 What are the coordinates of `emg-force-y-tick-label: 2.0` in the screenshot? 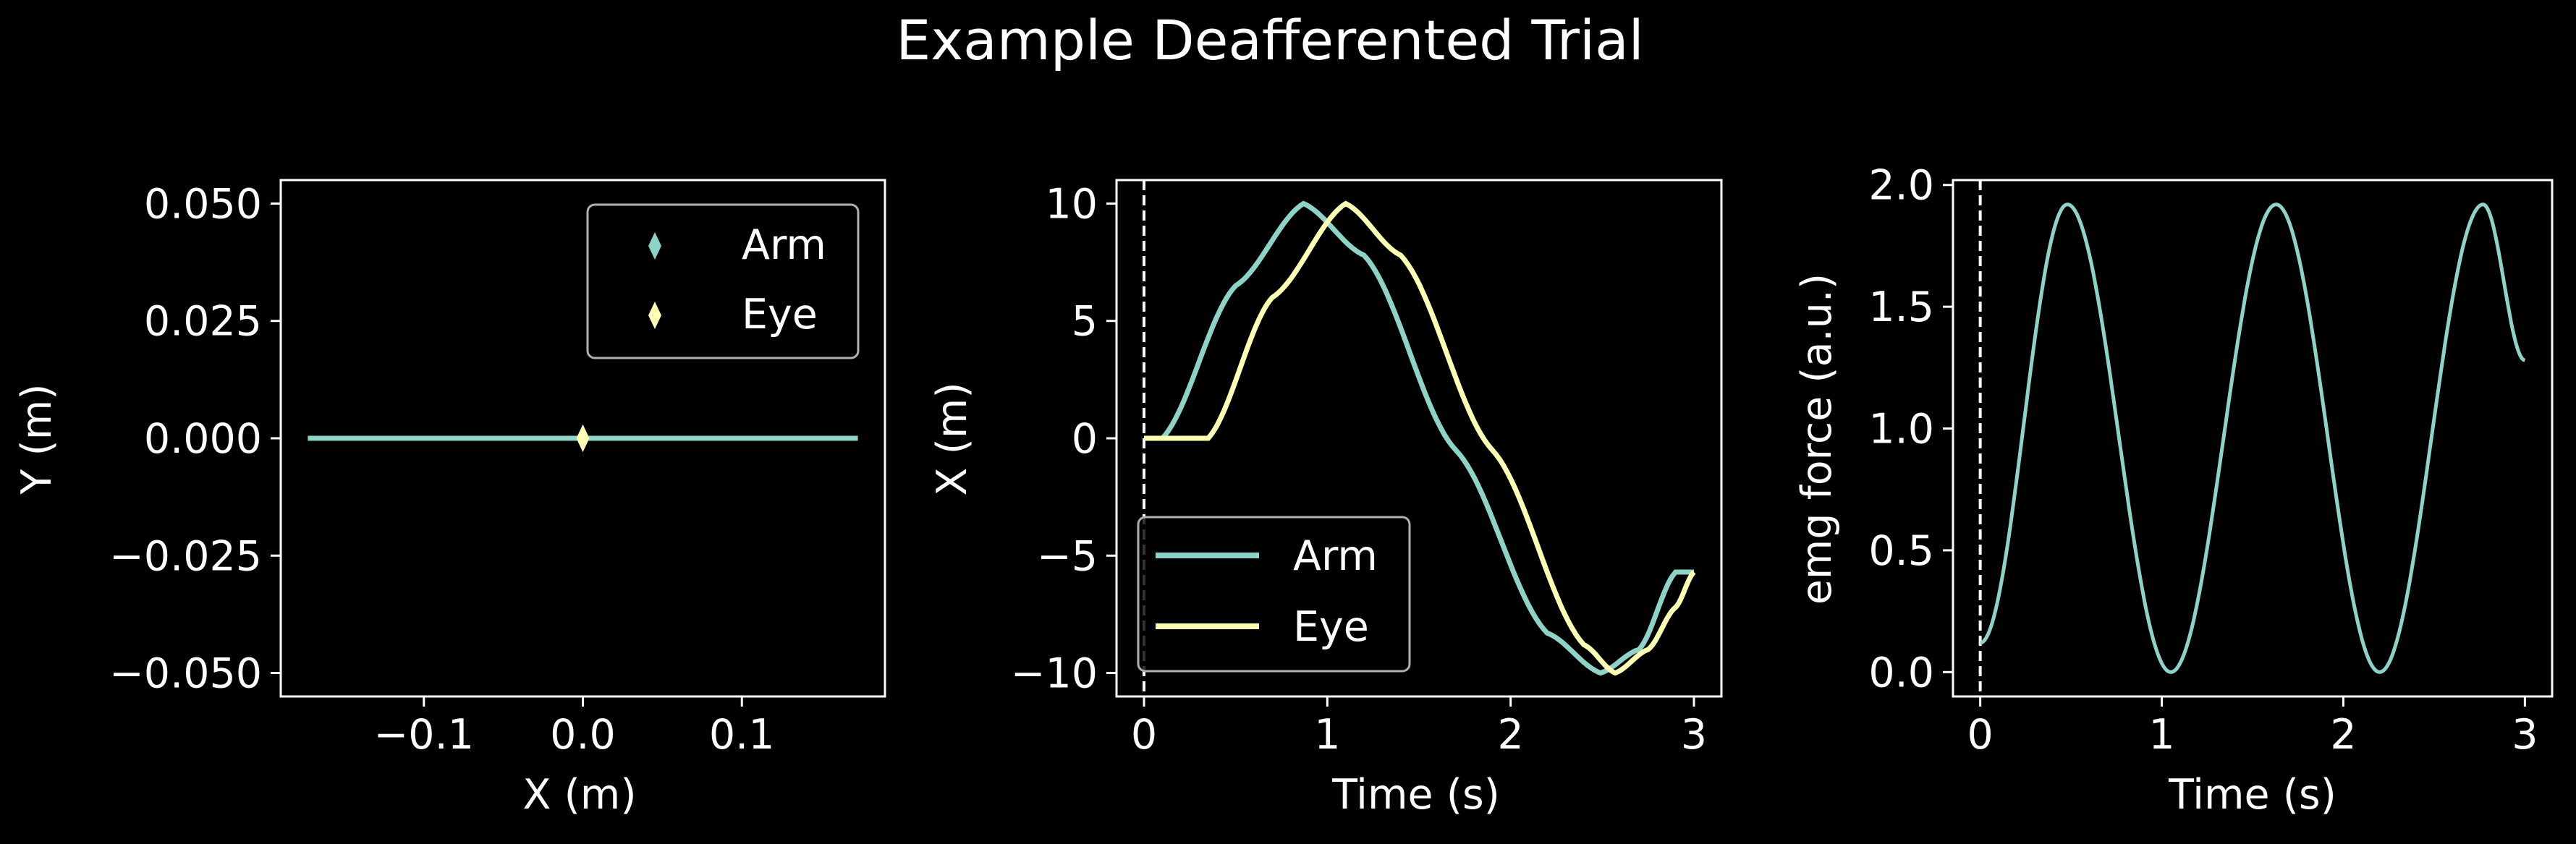 It's located at (1901, 186).